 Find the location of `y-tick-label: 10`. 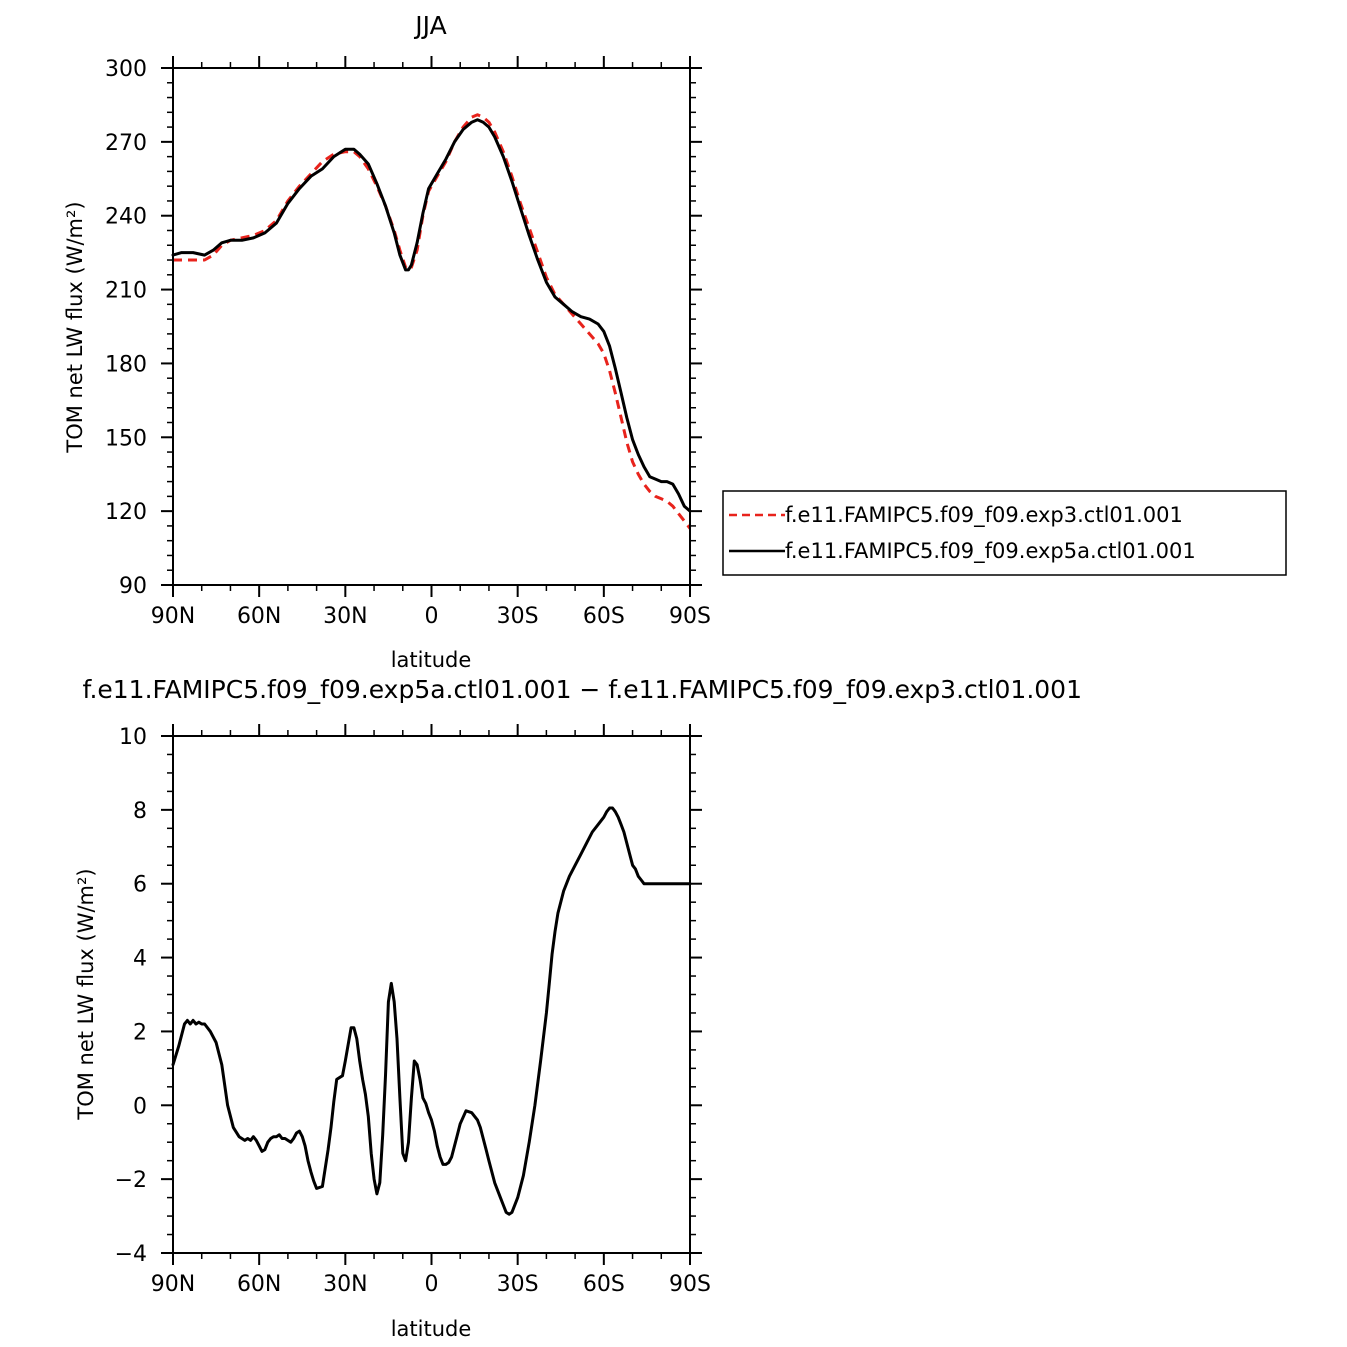

y-tick-label: 10 is located at coordinates (133, 737).